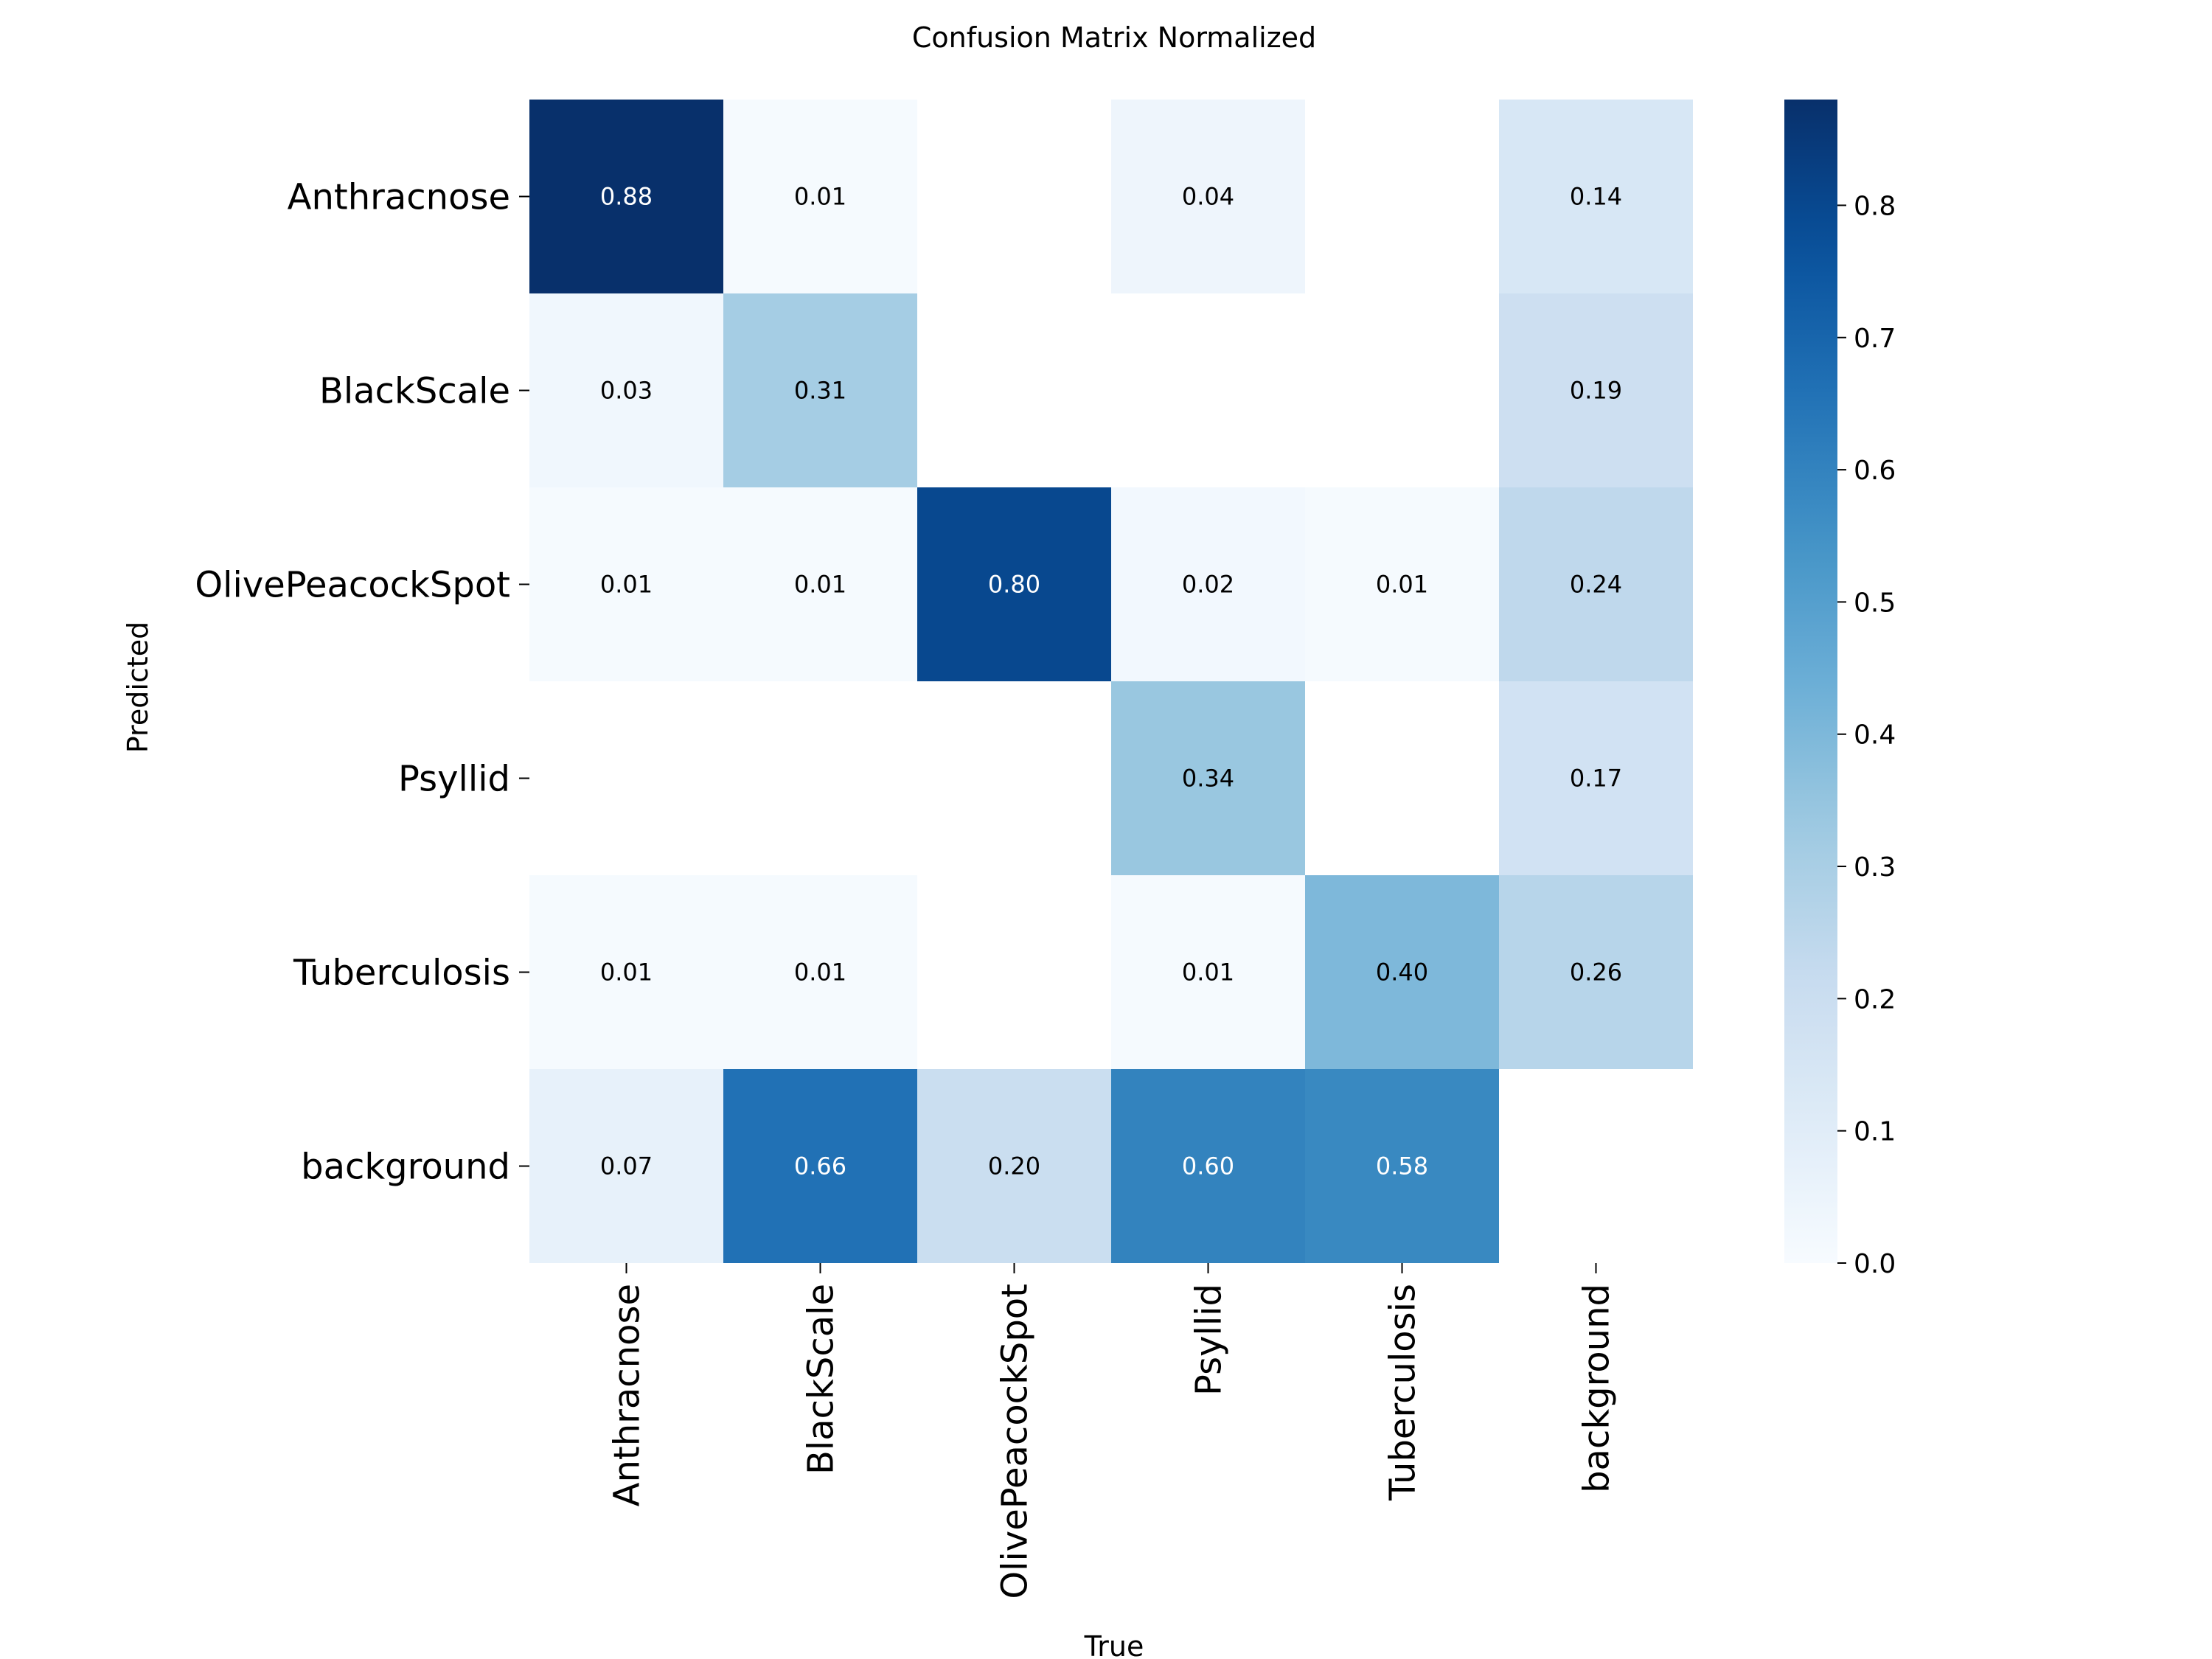  I want to click on x-tick-label-blackscale: BlackScale, so click(821, 1379).